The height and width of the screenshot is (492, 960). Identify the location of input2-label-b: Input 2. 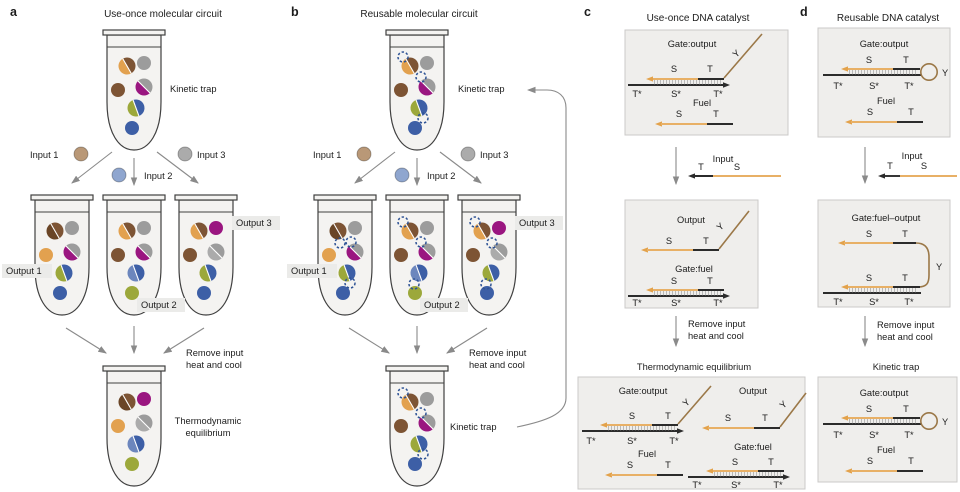
(441, 176).